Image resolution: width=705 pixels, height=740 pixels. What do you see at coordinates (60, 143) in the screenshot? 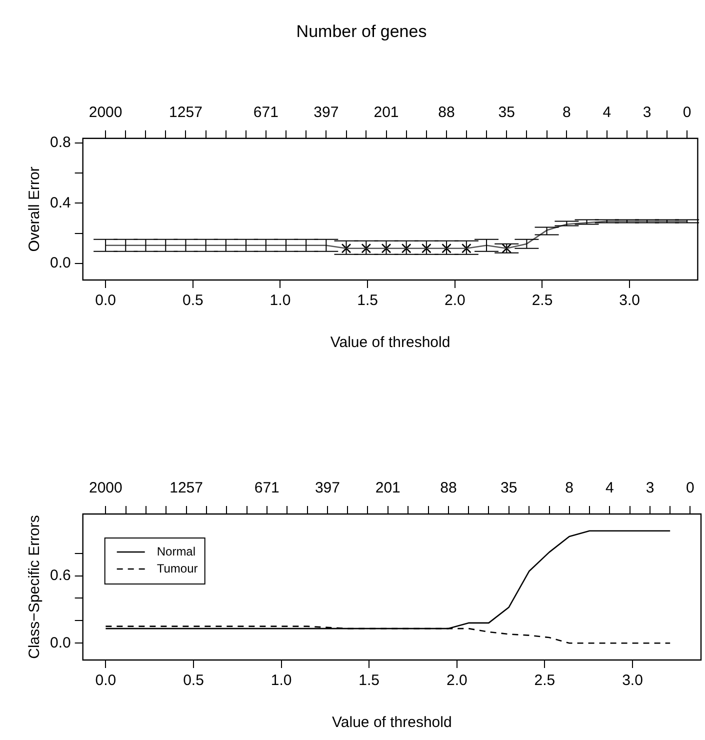
I see `y-tick-label: 0.8` at bounding box center [60, 143].